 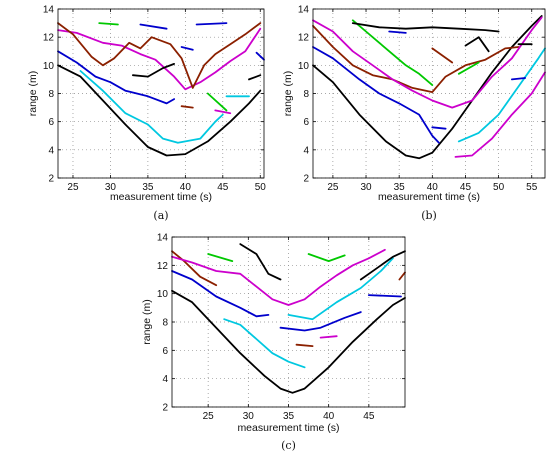 What do you see at coordinates (532, 187) in the screenshot?
I see `x-tick-label: 55` at bounding box center [532, 187].